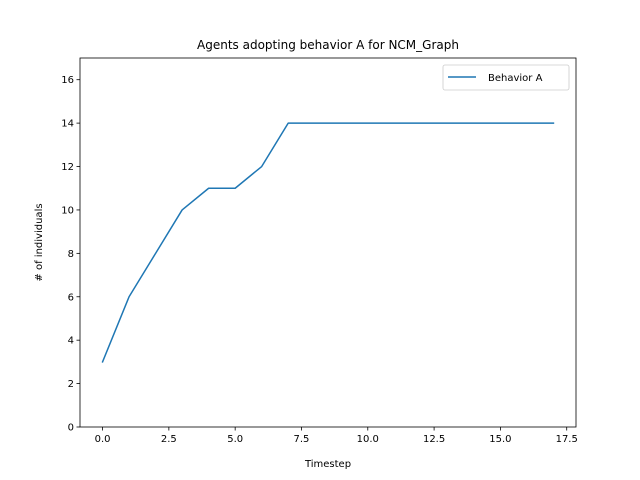 The image size is (640, 480). Describe the element at coordinates (515, 78) in the screenshot. I see `legend-label-behavior-a: Behavior A` at that location.